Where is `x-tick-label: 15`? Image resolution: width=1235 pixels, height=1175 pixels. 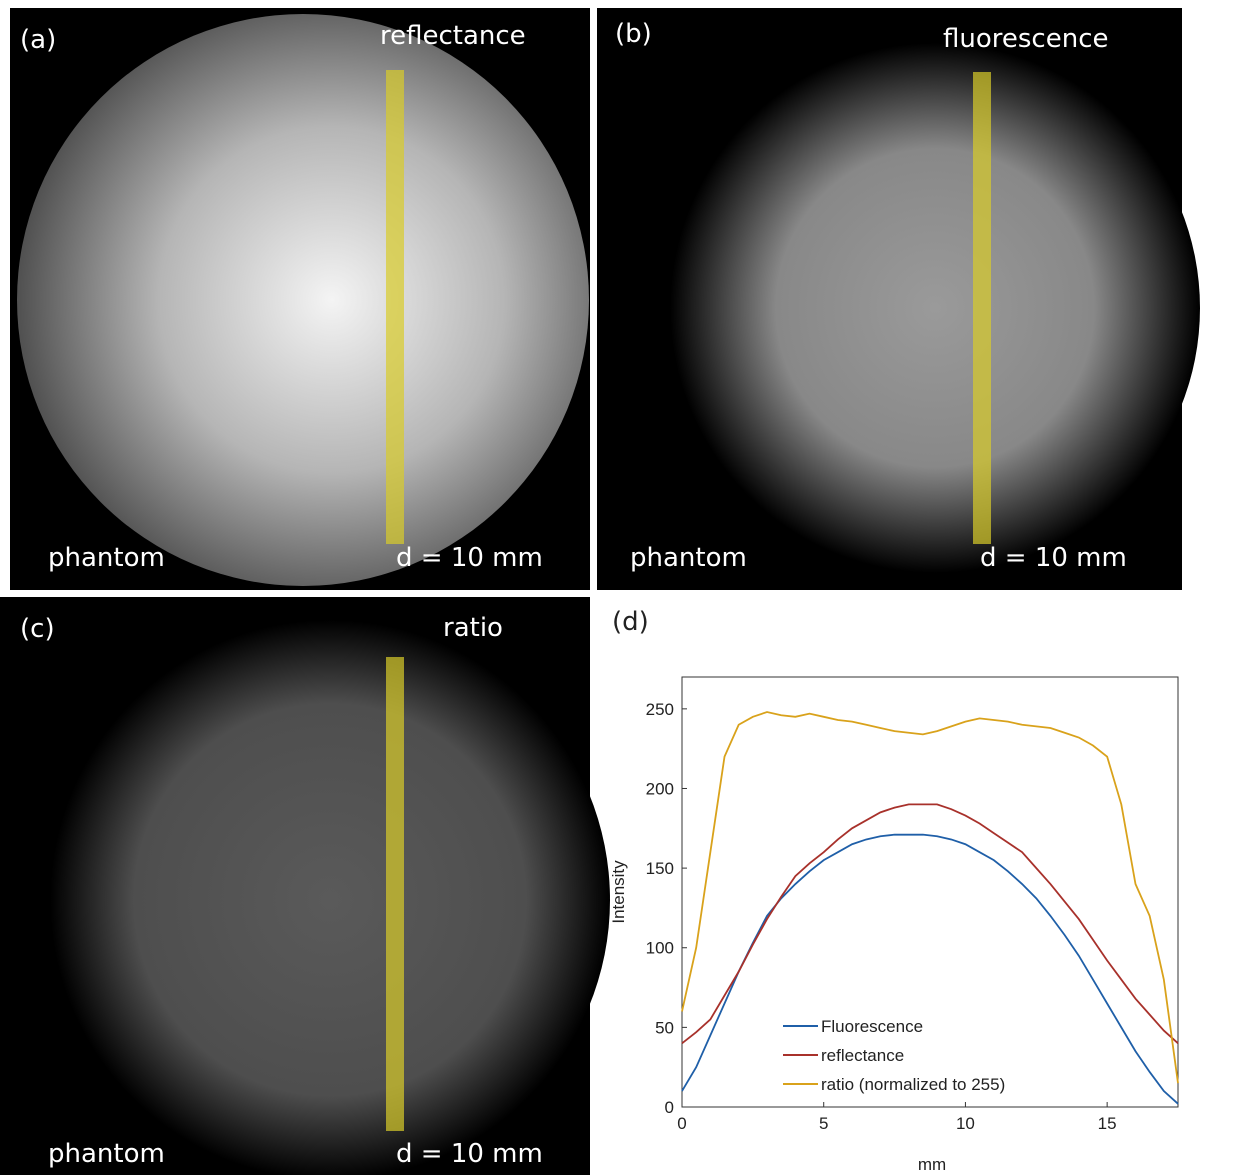
x-tick-label: 15 is located at coordinates (1107, 1123).